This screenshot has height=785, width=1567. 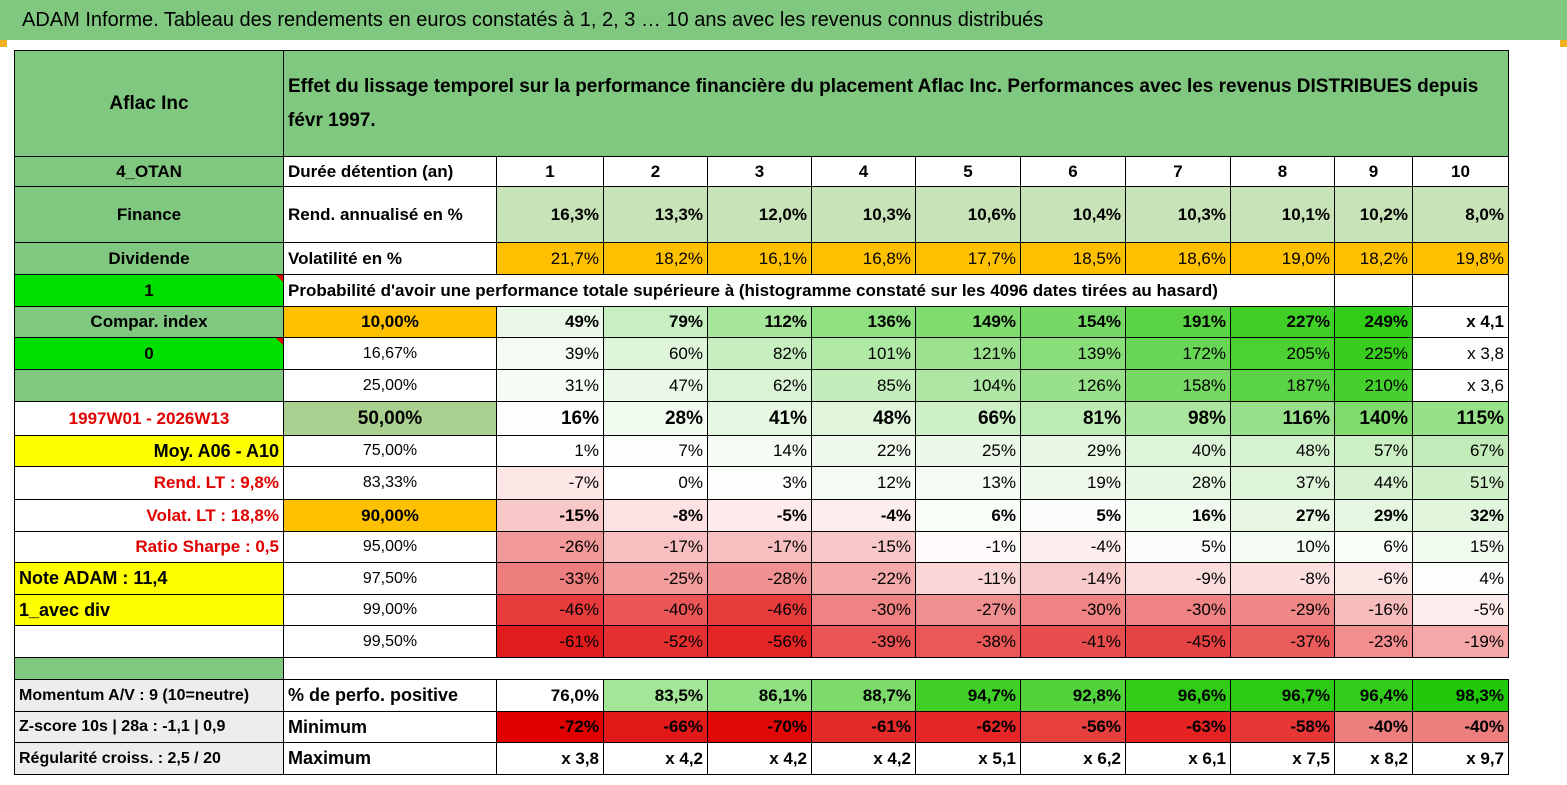 What do you see at coordinates (863, 758) in the screenshot?
I see `maximum-cell: x 4,2` at bounding box center [863, 758].